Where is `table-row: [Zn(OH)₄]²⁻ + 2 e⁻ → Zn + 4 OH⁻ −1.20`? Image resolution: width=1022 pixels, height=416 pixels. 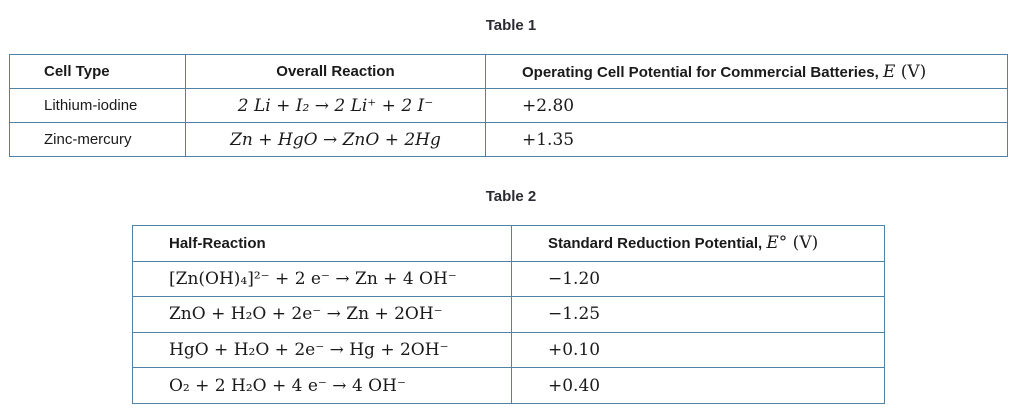
table-row: [Zn(OH)₄]²⁻ + 2 e⁻ → Zn + 4 OH⁻ −1.20 is located at coordinates (508, 279).